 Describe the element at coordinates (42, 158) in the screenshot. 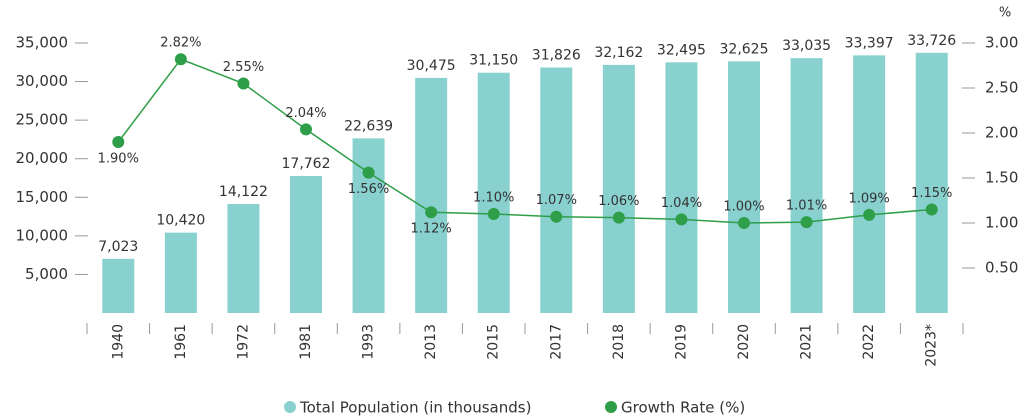

I see `y-tick-label: 20,000` at that location.